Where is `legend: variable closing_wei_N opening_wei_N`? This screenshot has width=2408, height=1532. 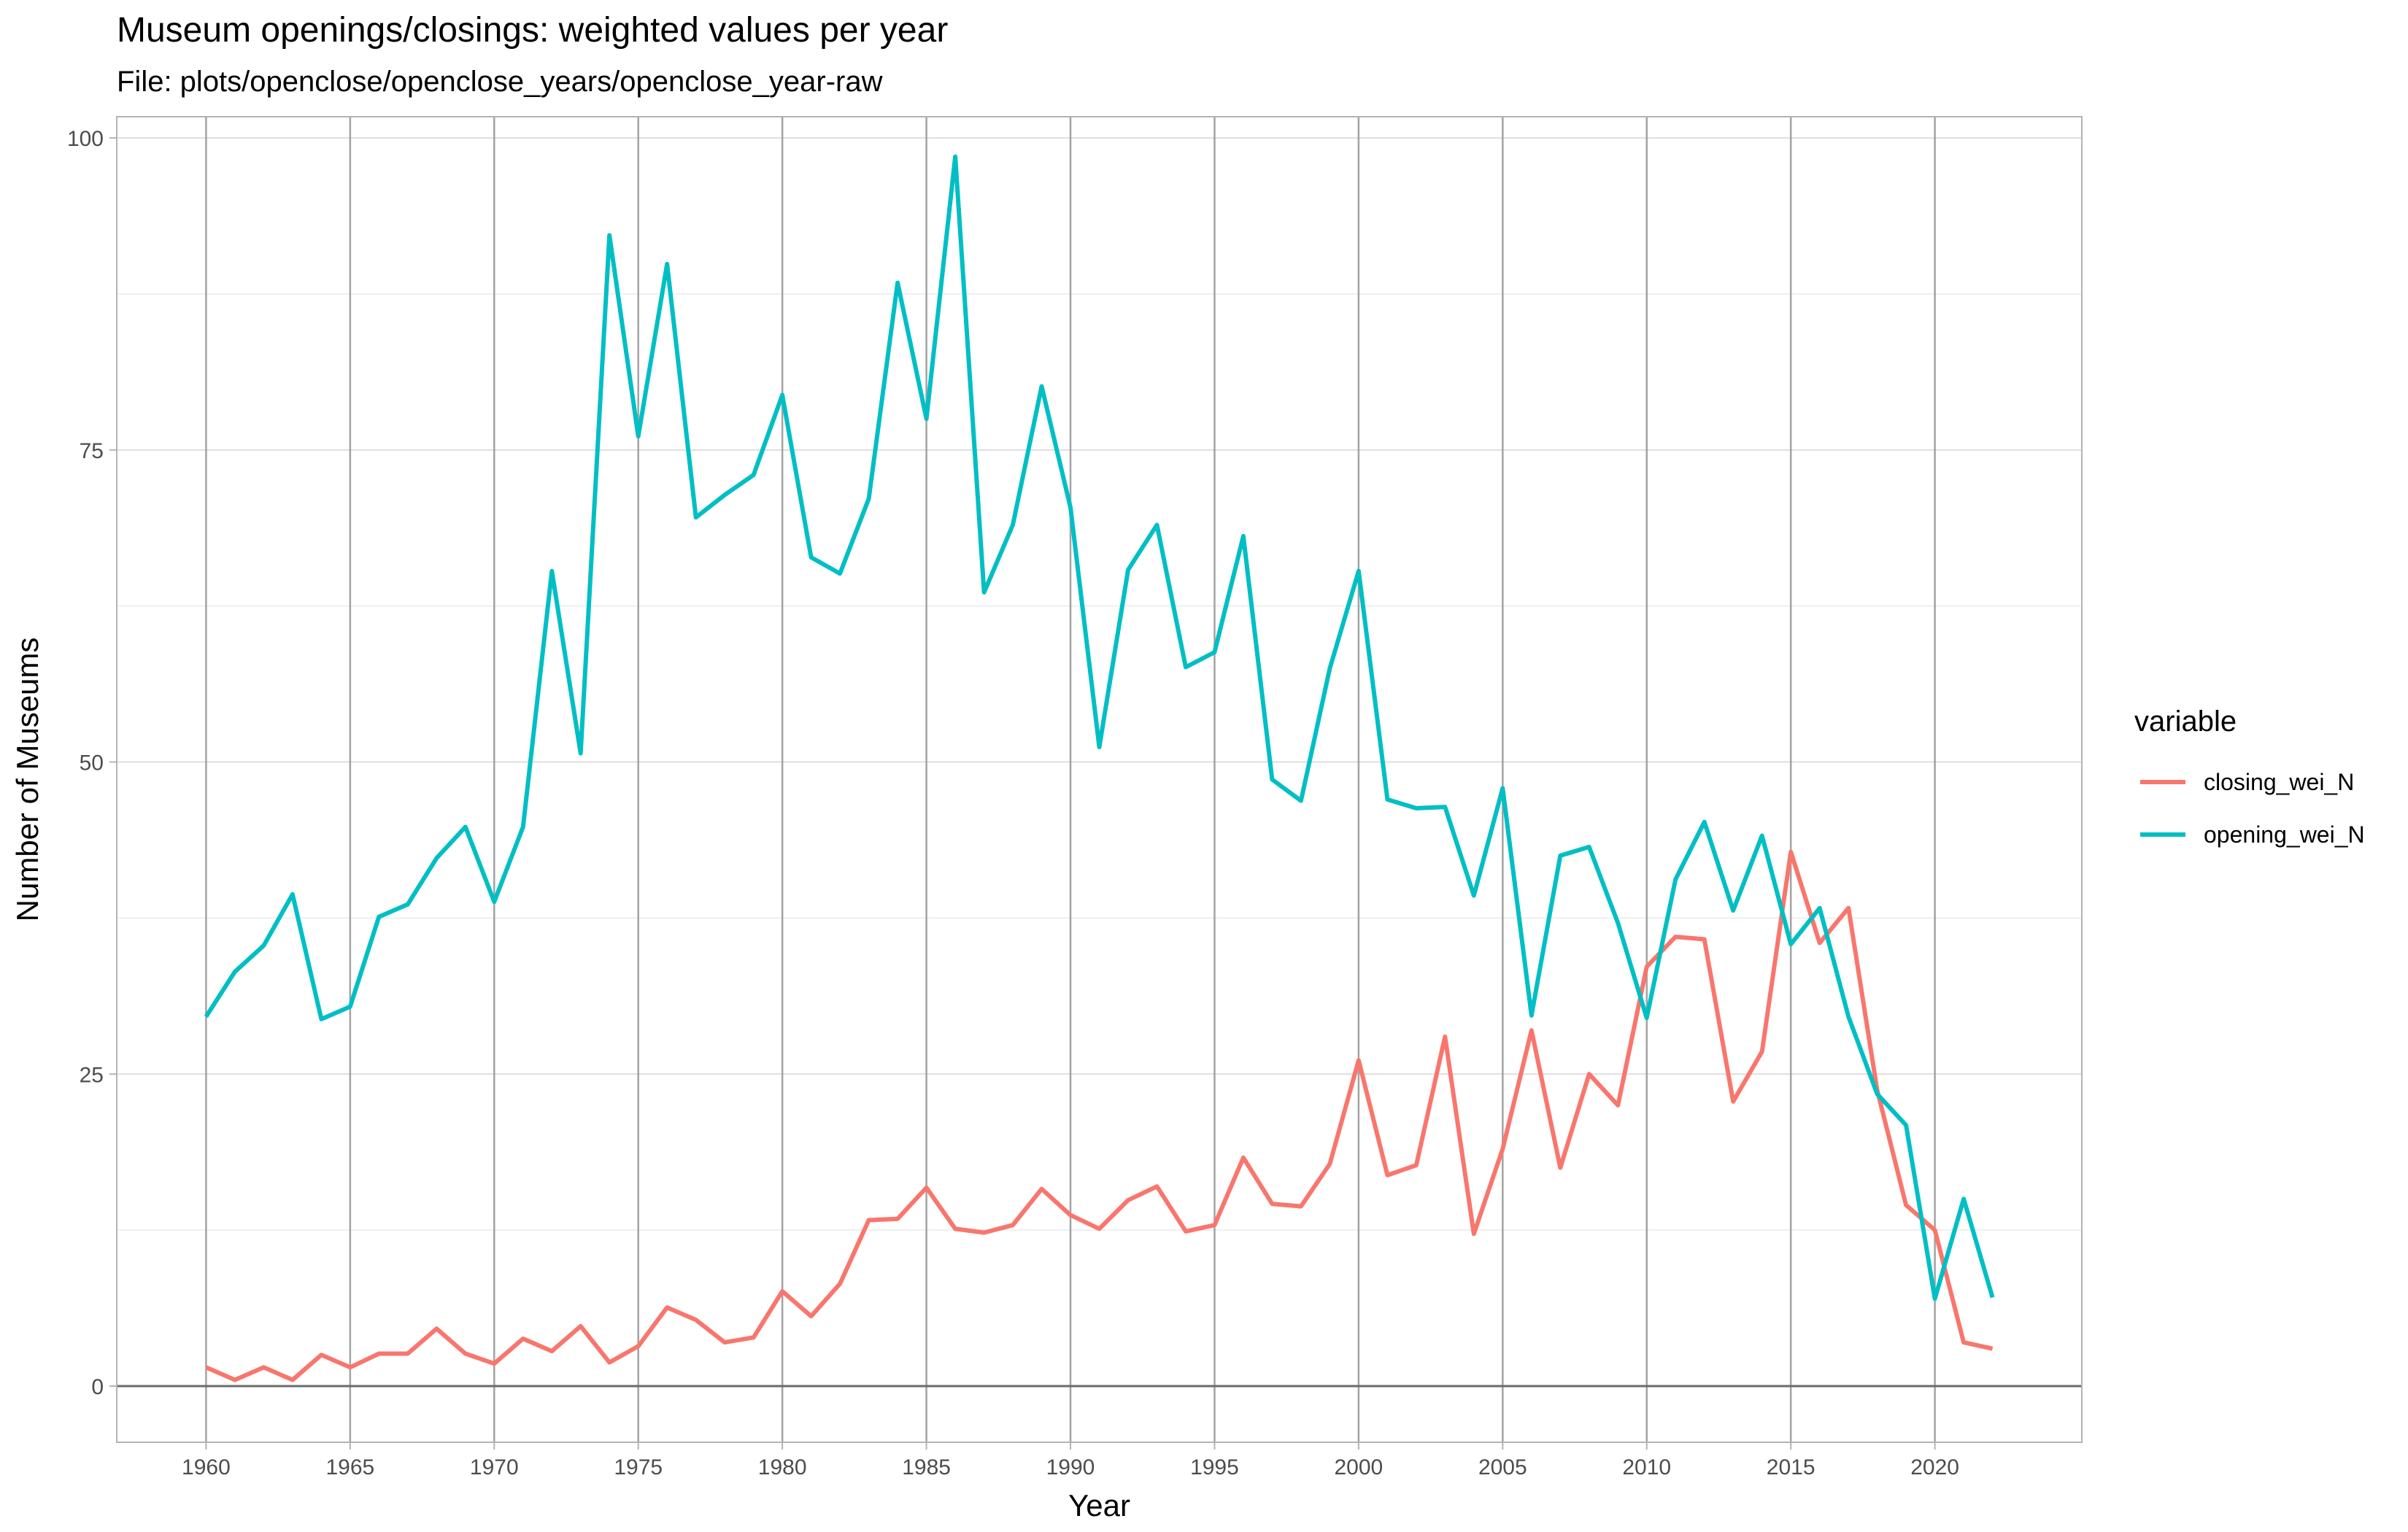
legend: variable closing_wei_N opening_wei_N is located at coordinates (2249, 777).